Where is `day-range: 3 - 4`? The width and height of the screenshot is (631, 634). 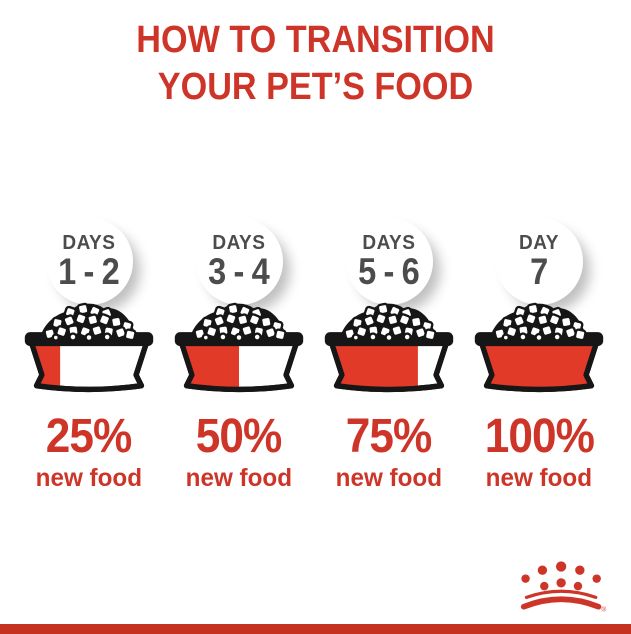
day-range: 3 - 4 is located at coordinates (239, 271).